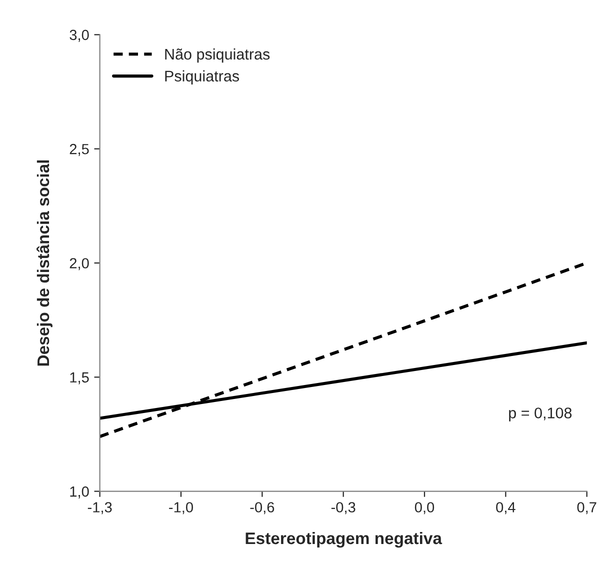 Image resolution: width=605 pixels, height=578 pixels. I want to click on y-tick-label: 2,0, so click(79, 264).